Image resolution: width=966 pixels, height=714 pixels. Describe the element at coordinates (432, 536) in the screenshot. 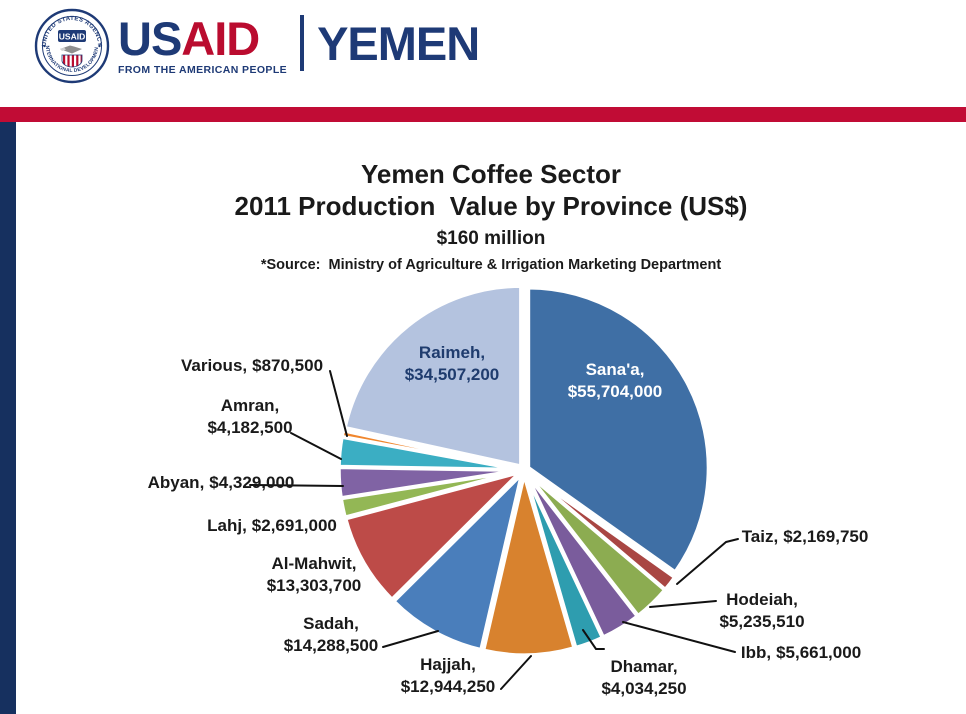

I see `pie-slice-almahwit` at that location.